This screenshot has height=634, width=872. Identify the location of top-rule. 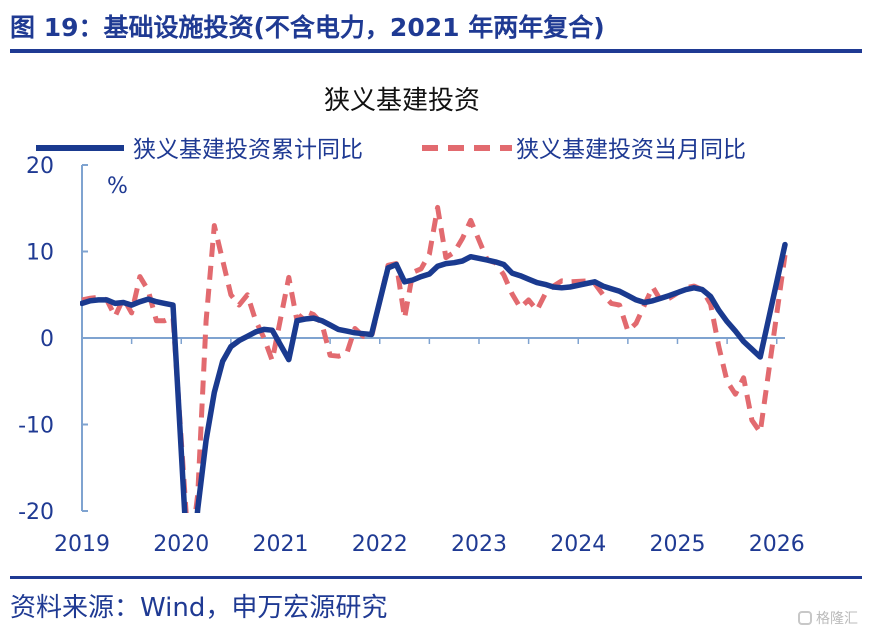
(436, 51).